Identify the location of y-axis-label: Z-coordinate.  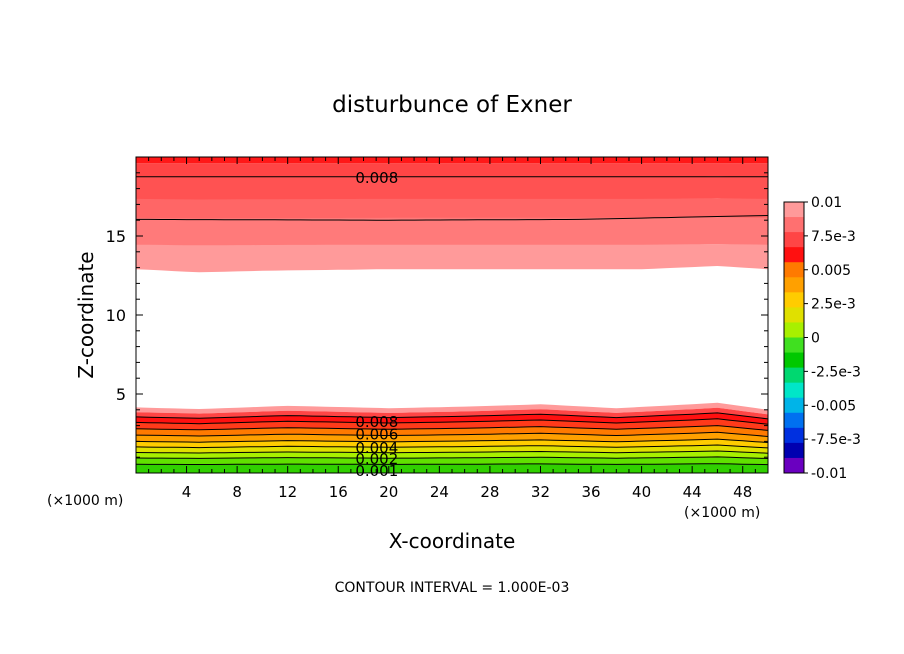
(86, 314).